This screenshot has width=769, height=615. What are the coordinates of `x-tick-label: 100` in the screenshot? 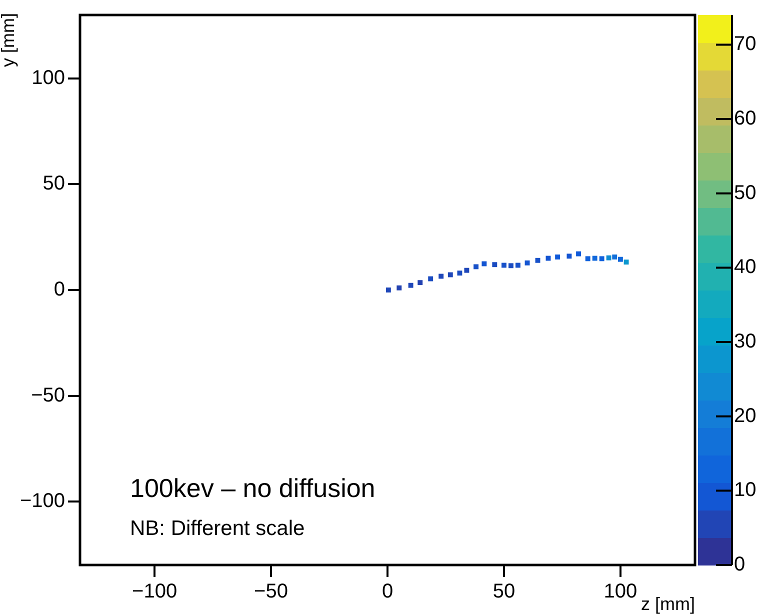 It's located at (621, 591).